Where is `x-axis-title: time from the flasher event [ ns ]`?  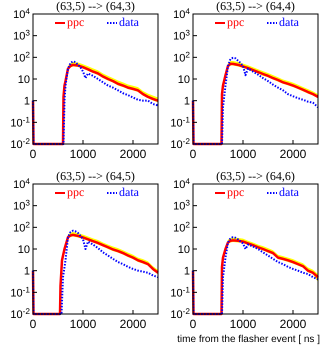
x-axis-title: time from the flasher event [ ns ] is located at coordinates (248, 339).